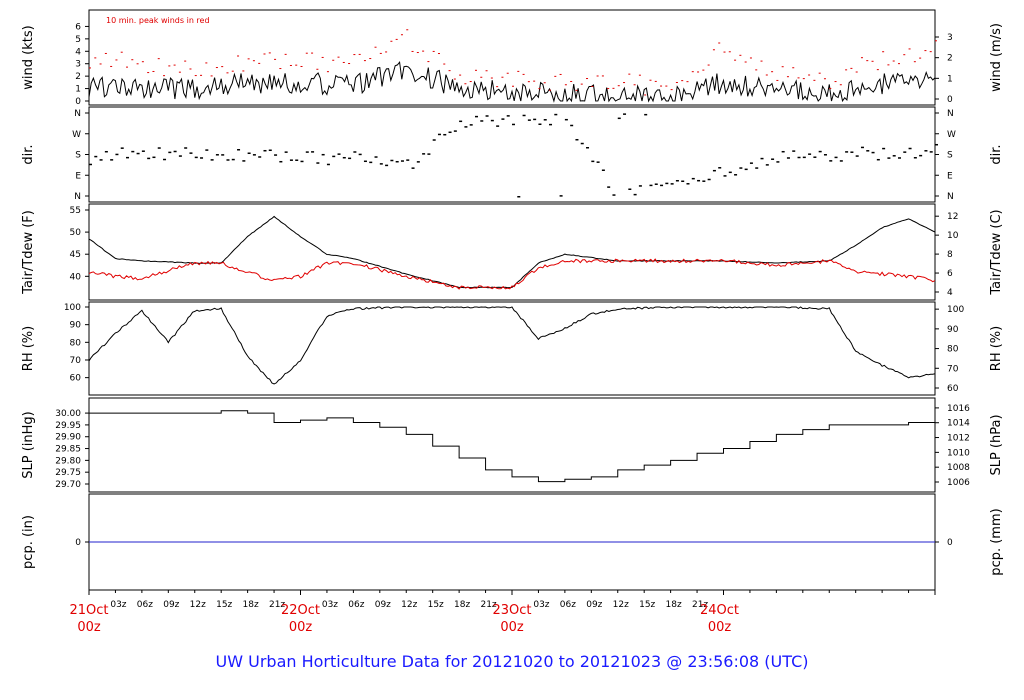 The height and width of the screenshot is (700, 1024). What do you see at coordinates (78, 176) in the screenshot?
I see `left-tick-label: E` at bounding box center [78, 176].